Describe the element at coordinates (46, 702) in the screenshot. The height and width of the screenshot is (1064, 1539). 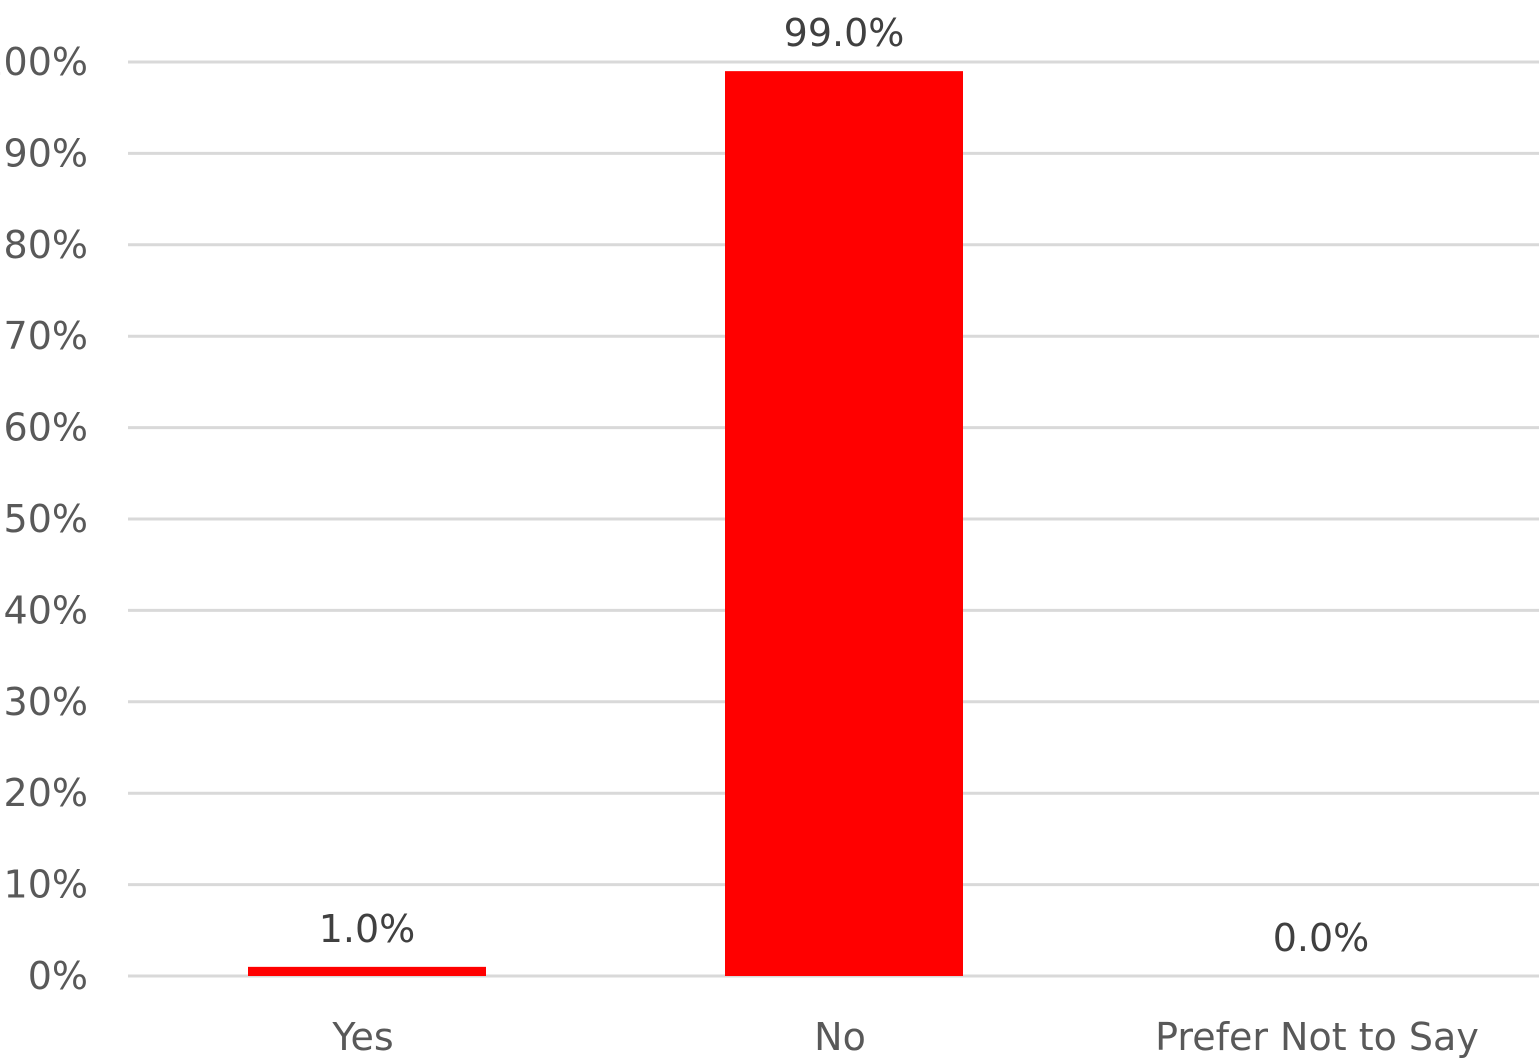
I see `y-tick-label-30: 30%` at that location.